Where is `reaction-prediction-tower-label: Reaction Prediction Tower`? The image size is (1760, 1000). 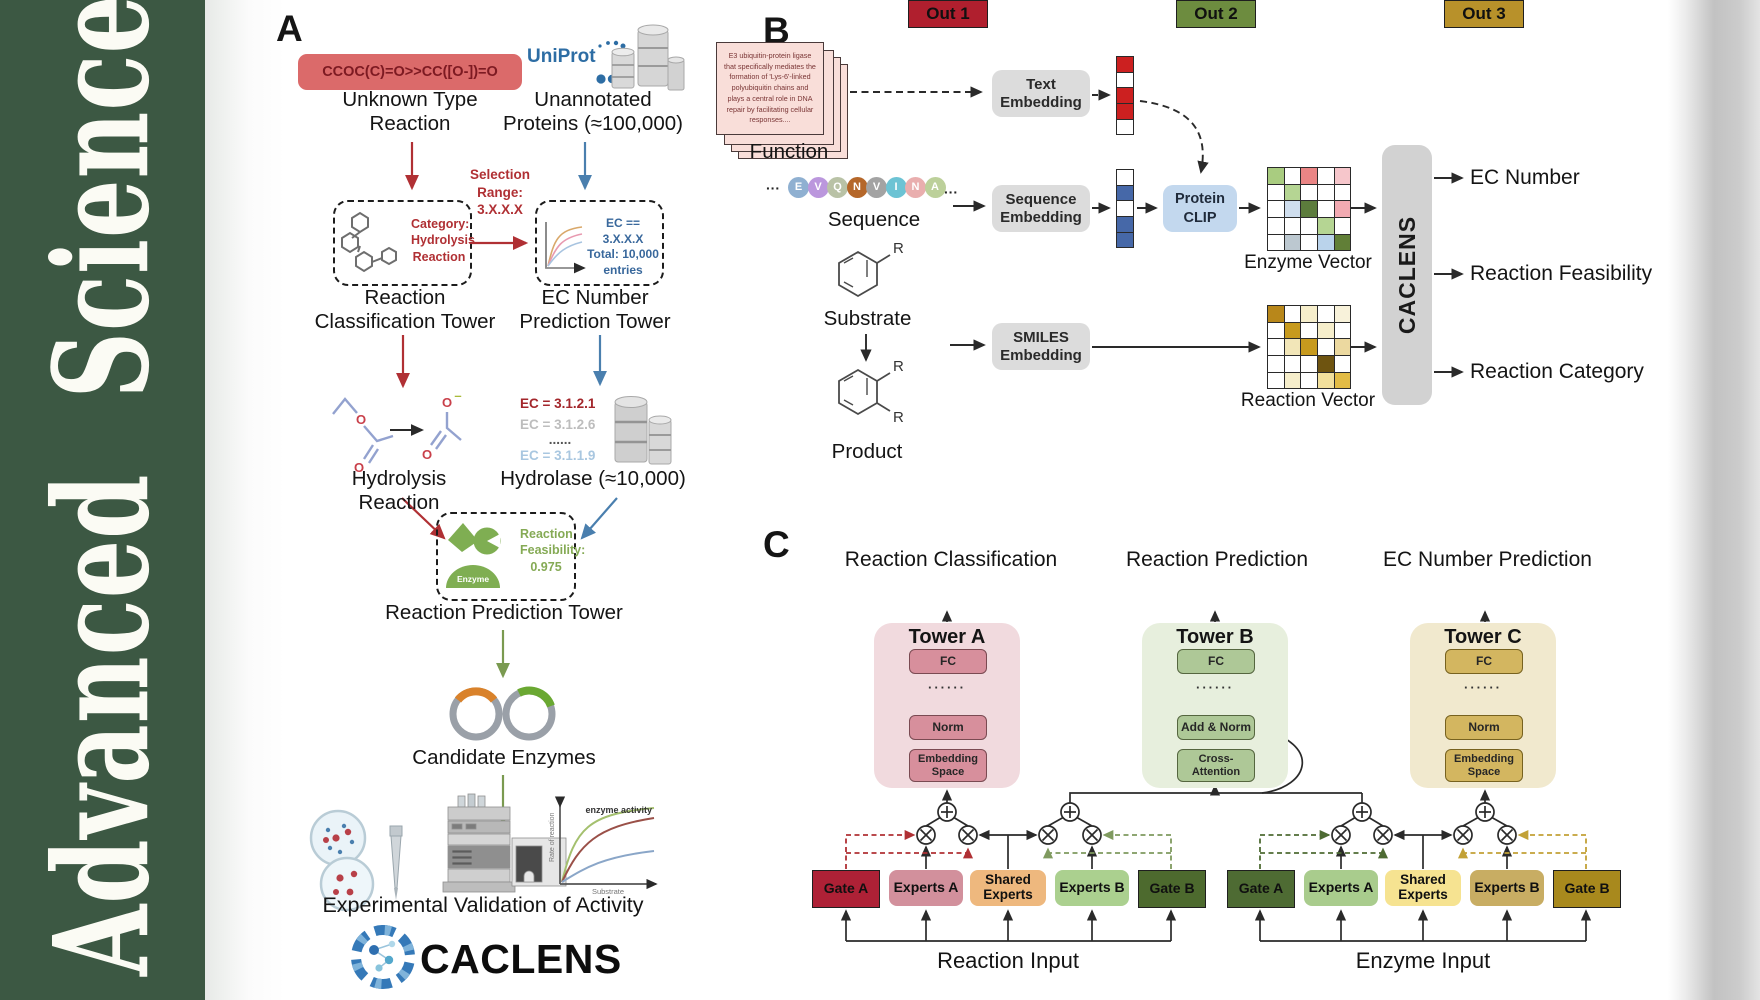 reaction-prediction-tower-label: Reaction Prediction Tower is located at coordinates (504, 612).